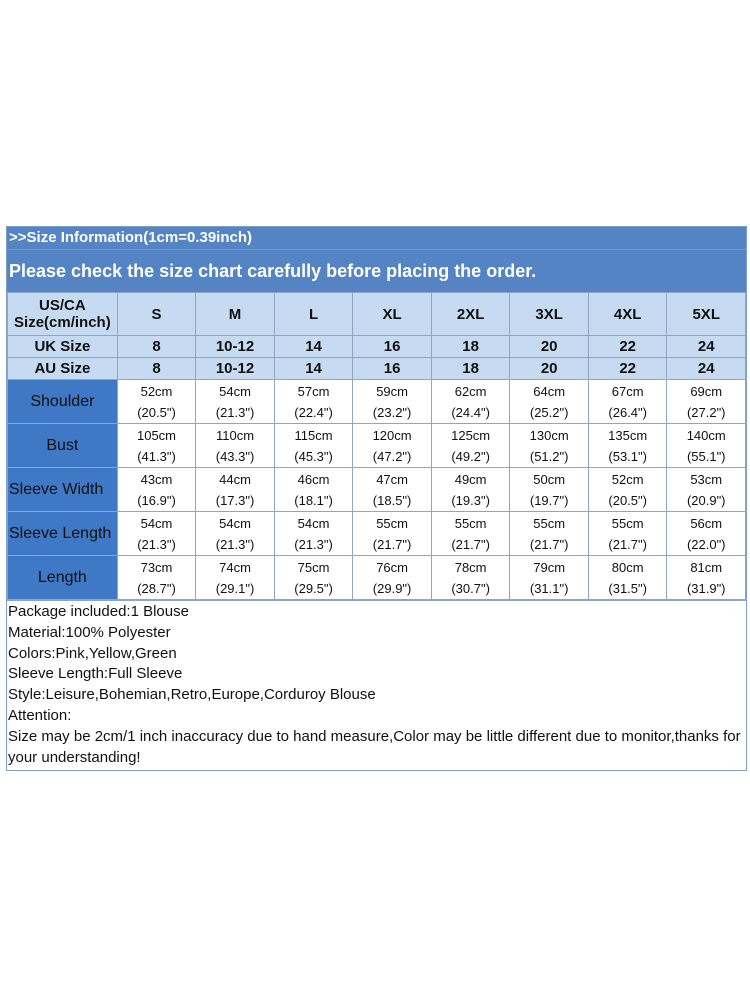  Describe the element at coordinates (549, 435) in the screenshot. I see `cm-value: 130cm` at that location.